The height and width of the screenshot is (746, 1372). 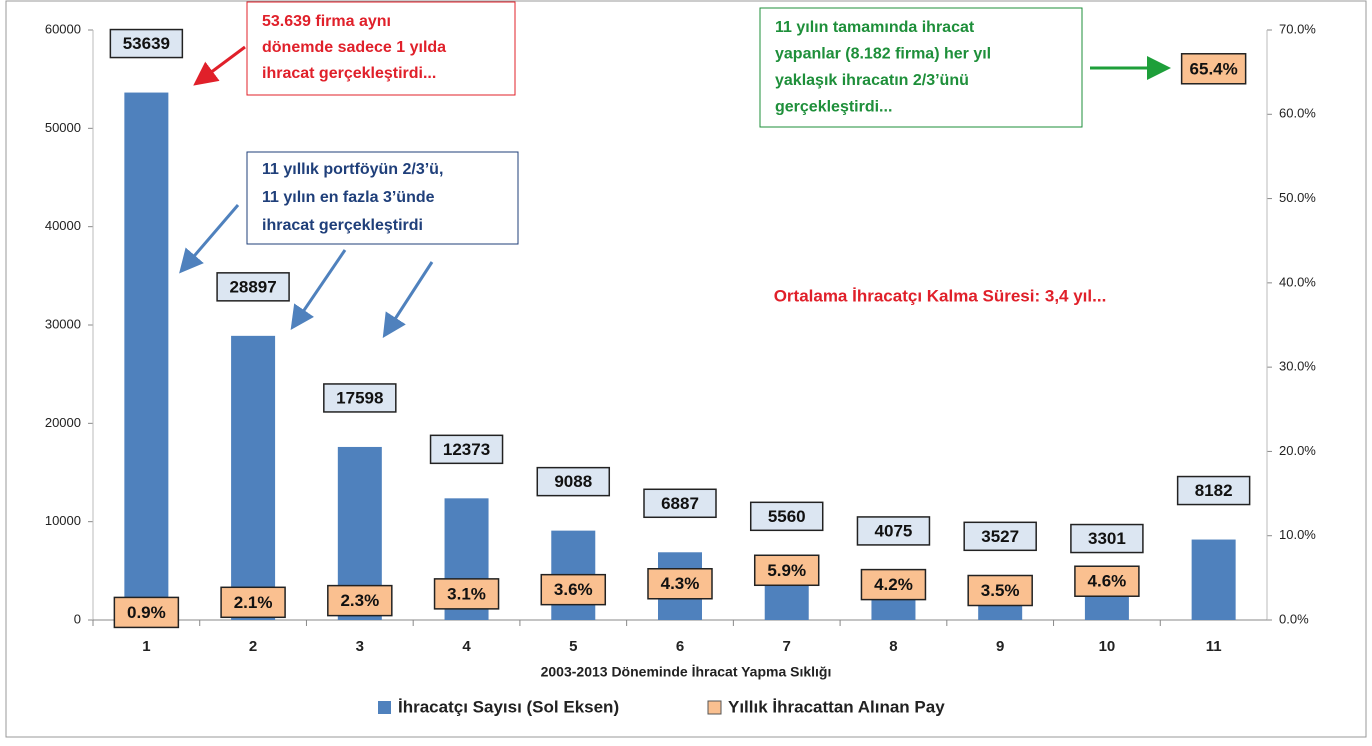 I want to click on y-tick-label: 50000, so click(x=63, y=127).